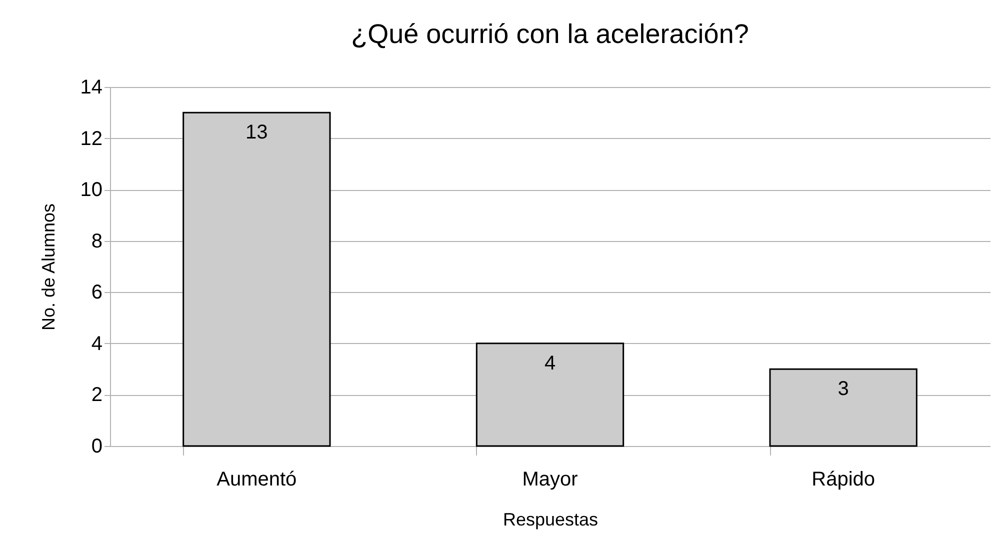 The image size is (992, 539). Describe the element at coordinates (844, 479) in the screenshot. I see `x-tick-label: Rápido` at that location.